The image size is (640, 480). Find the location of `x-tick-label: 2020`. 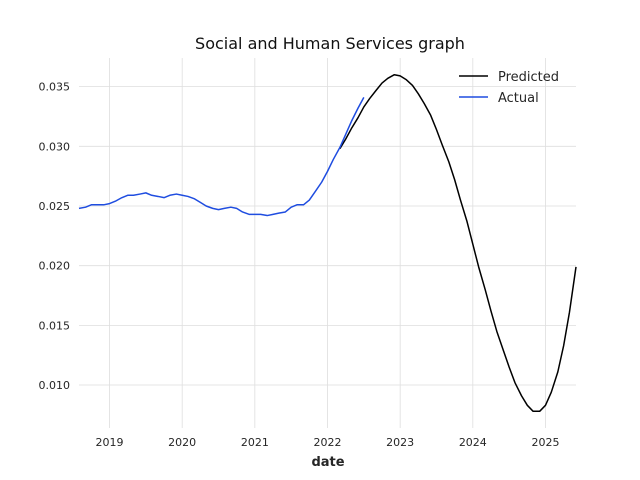

x-tick-label: 2020 is located at coordinates (182, 442).